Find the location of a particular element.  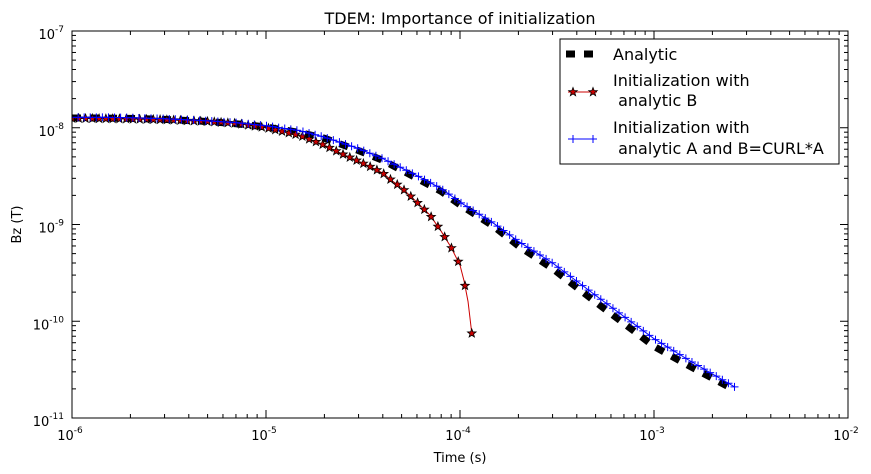

y-tick-label: 10⁻¹¹ is located at coordinates (48, 421).